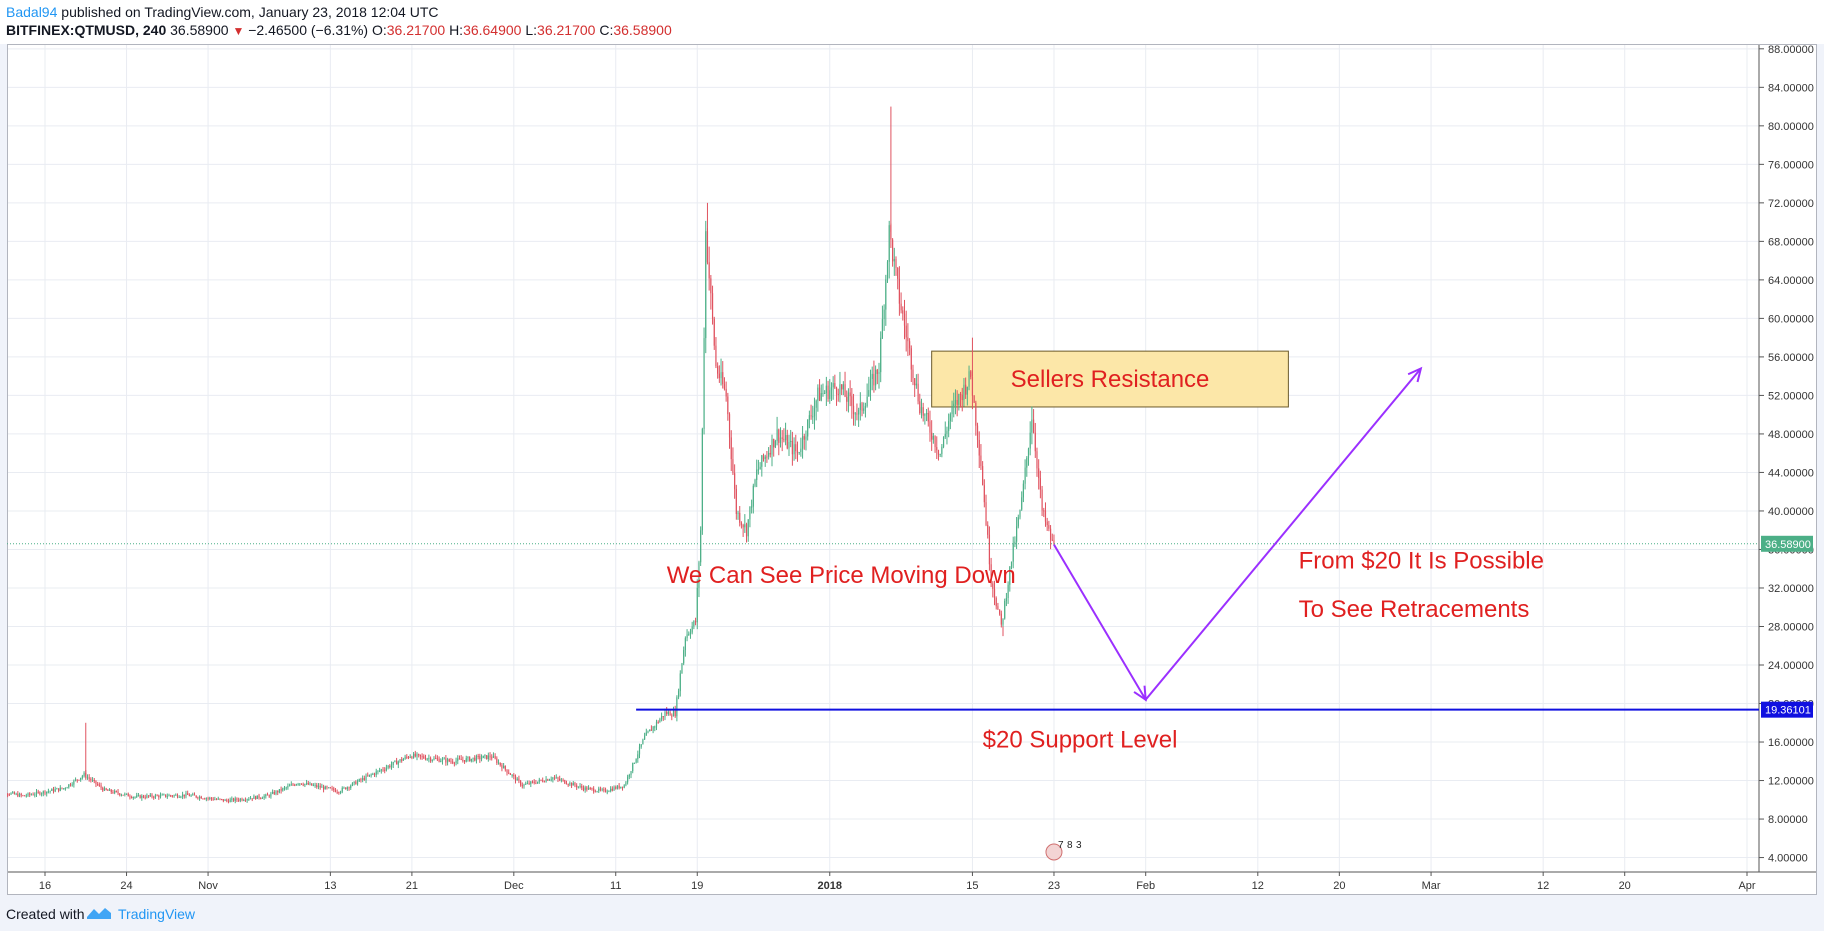 This screenshot has height=931, width=1824. Describe the element at coordinates (32, 12) in the screenshot. I see `author-link: Badal94` at that location.